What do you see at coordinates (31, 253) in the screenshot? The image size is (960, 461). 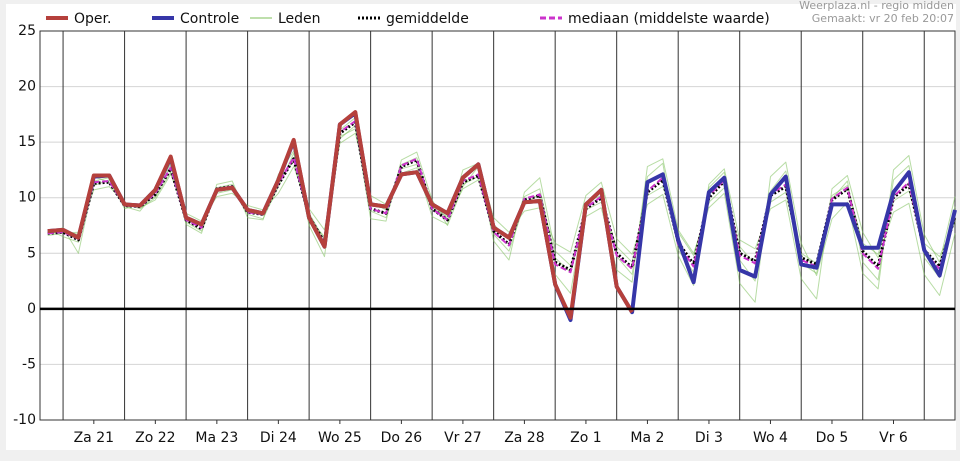 I see `y-tick-label: 5` at bounding box center [31, 253].